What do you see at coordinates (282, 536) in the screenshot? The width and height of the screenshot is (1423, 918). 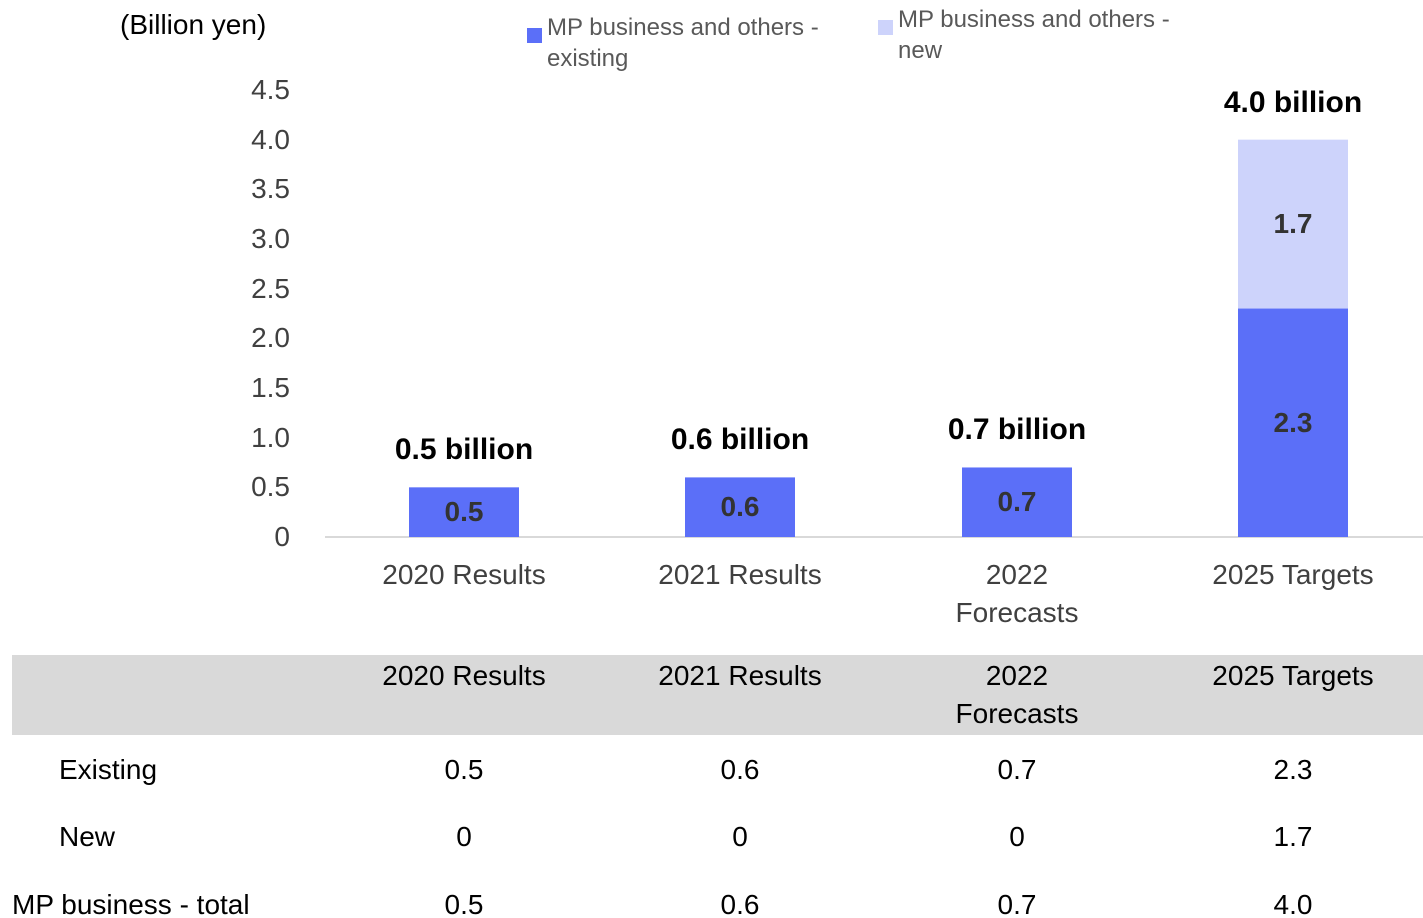 I see `y-tick-label: 0` at bounding box center [282, 536].